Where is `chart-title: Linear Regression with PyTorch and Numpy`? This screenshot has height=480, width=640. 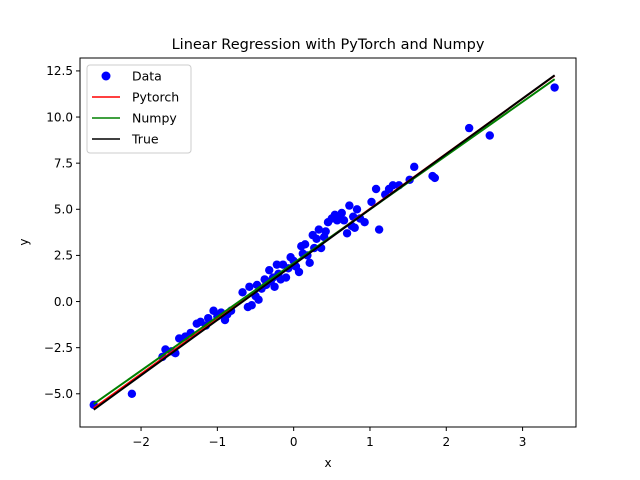
chart-title: Linear Regression with PyTorch and Numpy is located at coordinates (328, 45).